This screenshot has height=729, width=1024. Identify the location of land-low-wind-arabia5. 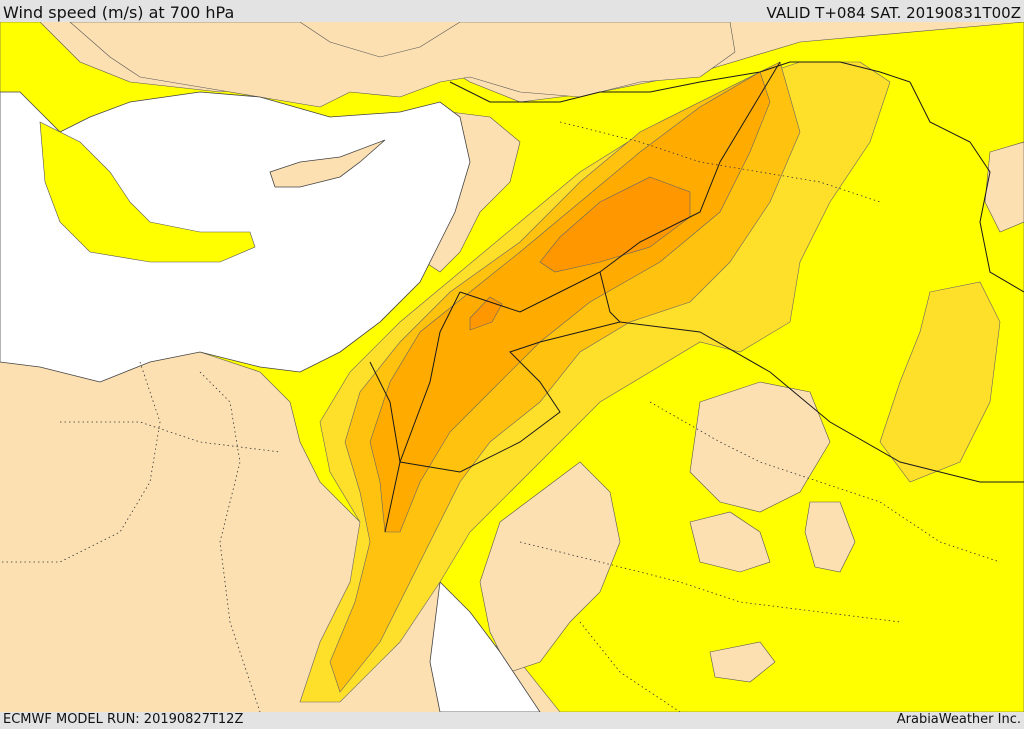
(742, 662).